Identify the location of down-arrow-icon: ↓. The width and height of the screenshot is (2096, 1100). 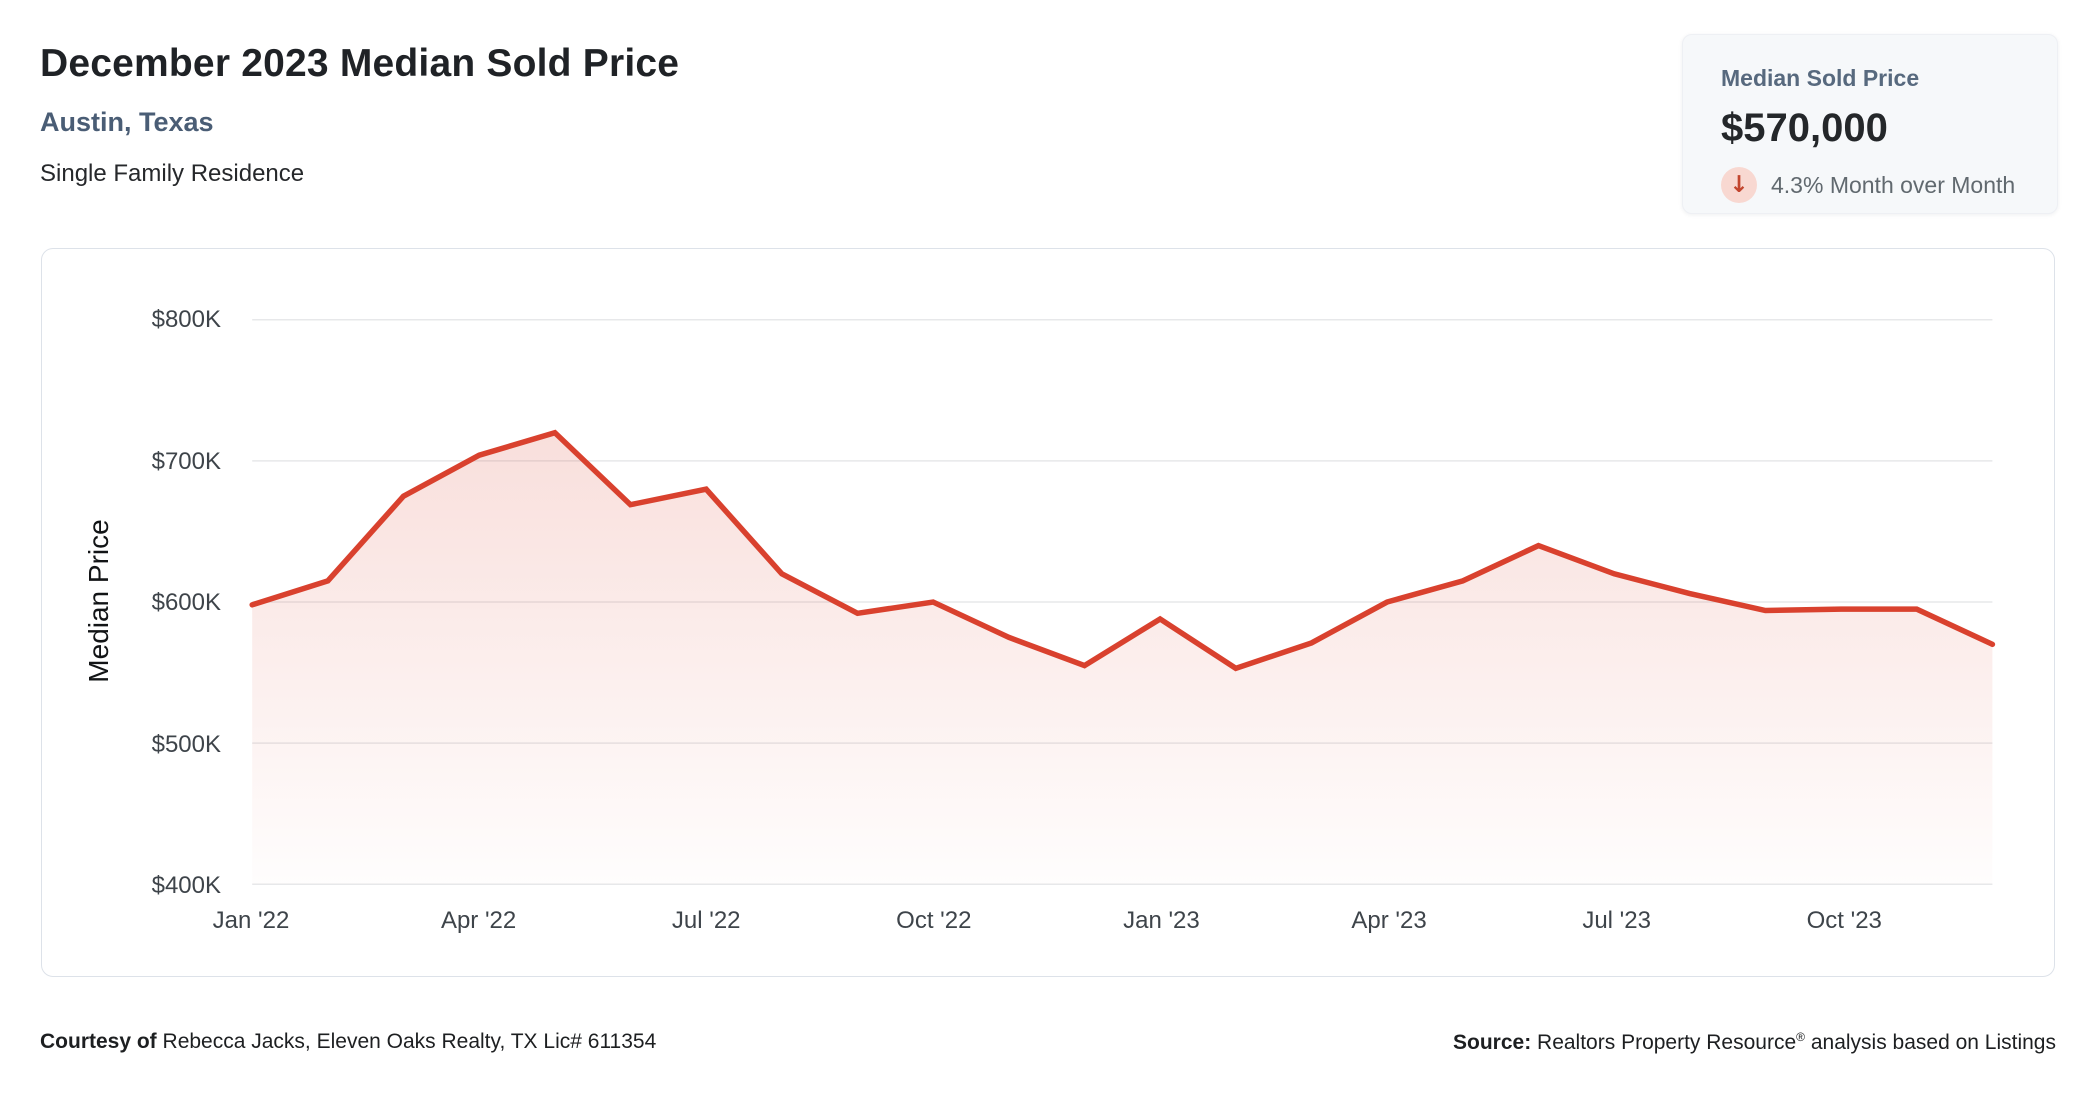
(1739, 184).